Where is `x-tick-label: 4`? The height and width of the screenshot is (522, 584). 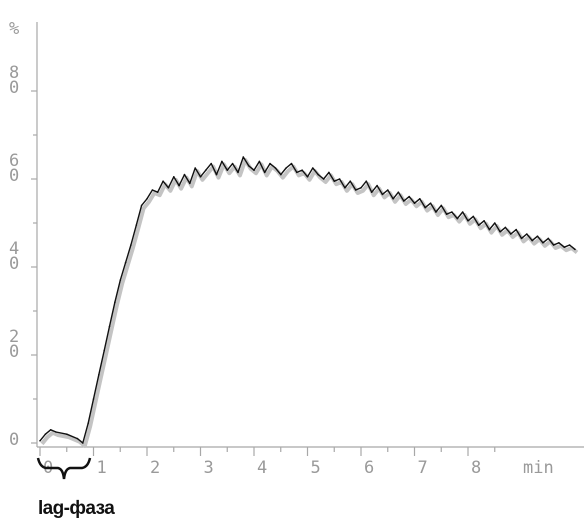 x-tick-label: 4 is located at coordinates (262, 468).